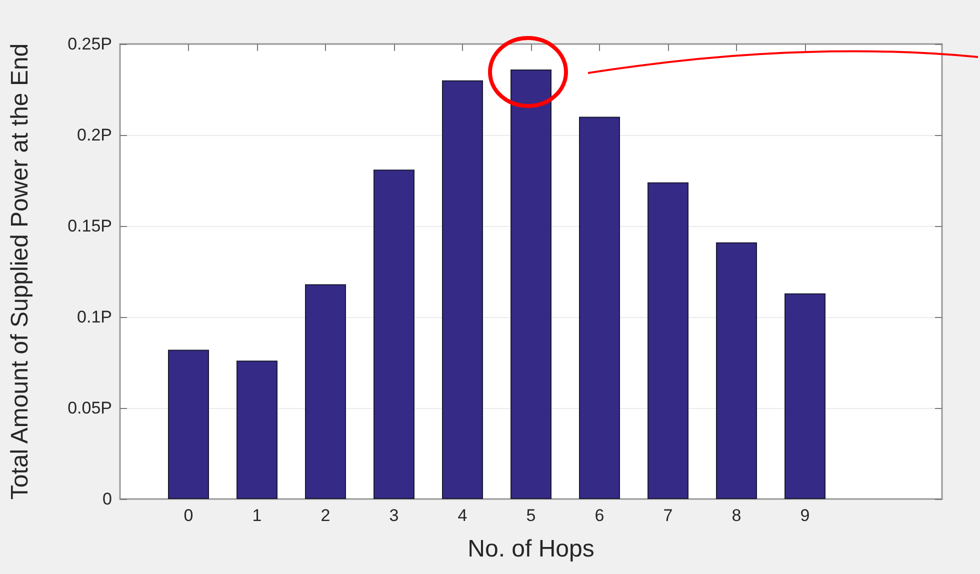  What do you see at coordinates (107, 499) in the screenshot?
I see `y-tick-label: 0` at bounding box center [107, 499].